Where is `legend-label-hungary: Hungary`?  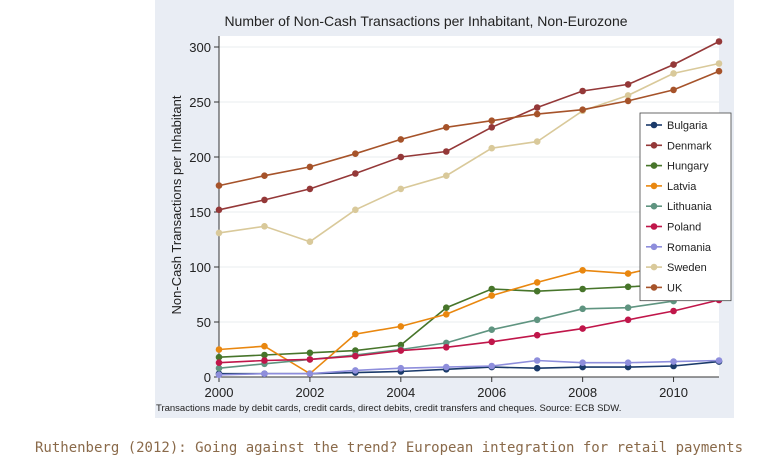 legend-label-hungary: Hungary is located at coordinates (688, 167).